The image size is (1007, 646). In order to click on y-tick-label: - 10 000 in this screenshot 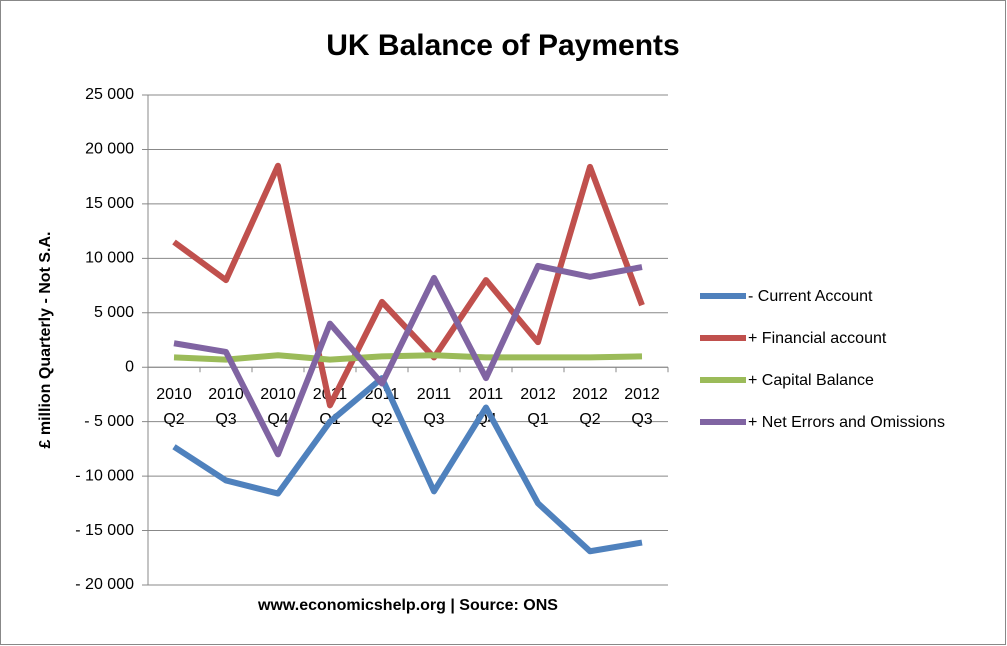, I will do `click(104, 475)`.